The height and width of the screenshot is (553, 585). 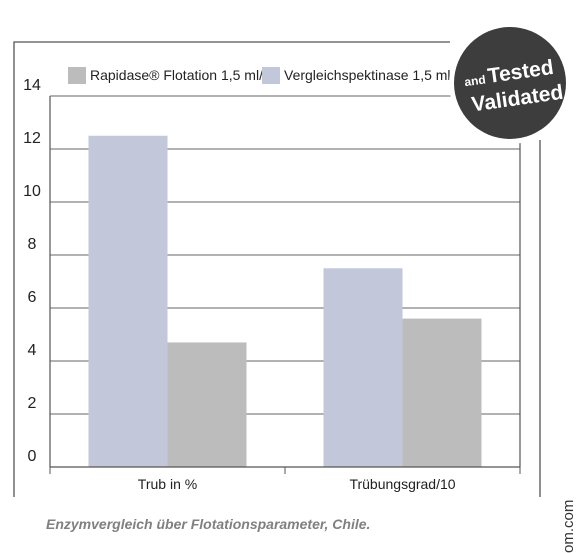 I want to click on x-tick-label: Trub in %, so click(x=167, y=484).